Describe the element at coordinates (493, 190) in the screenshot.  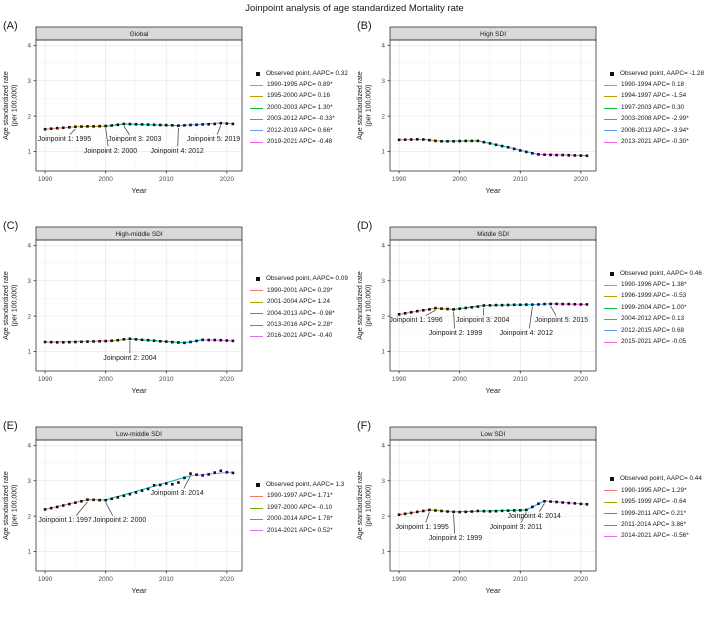
I see `x-axis-title: Year` at that location.